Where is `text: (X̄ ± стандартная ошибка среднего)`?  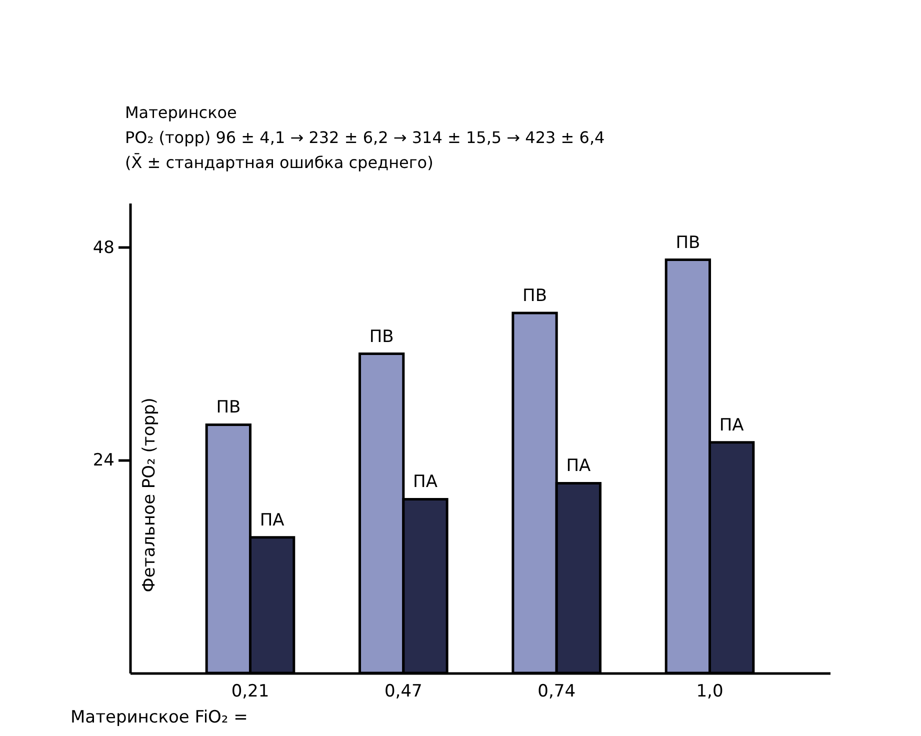
text: (X̄ ± стандартная ошибка среднего) is located at coordinates (279, 162).